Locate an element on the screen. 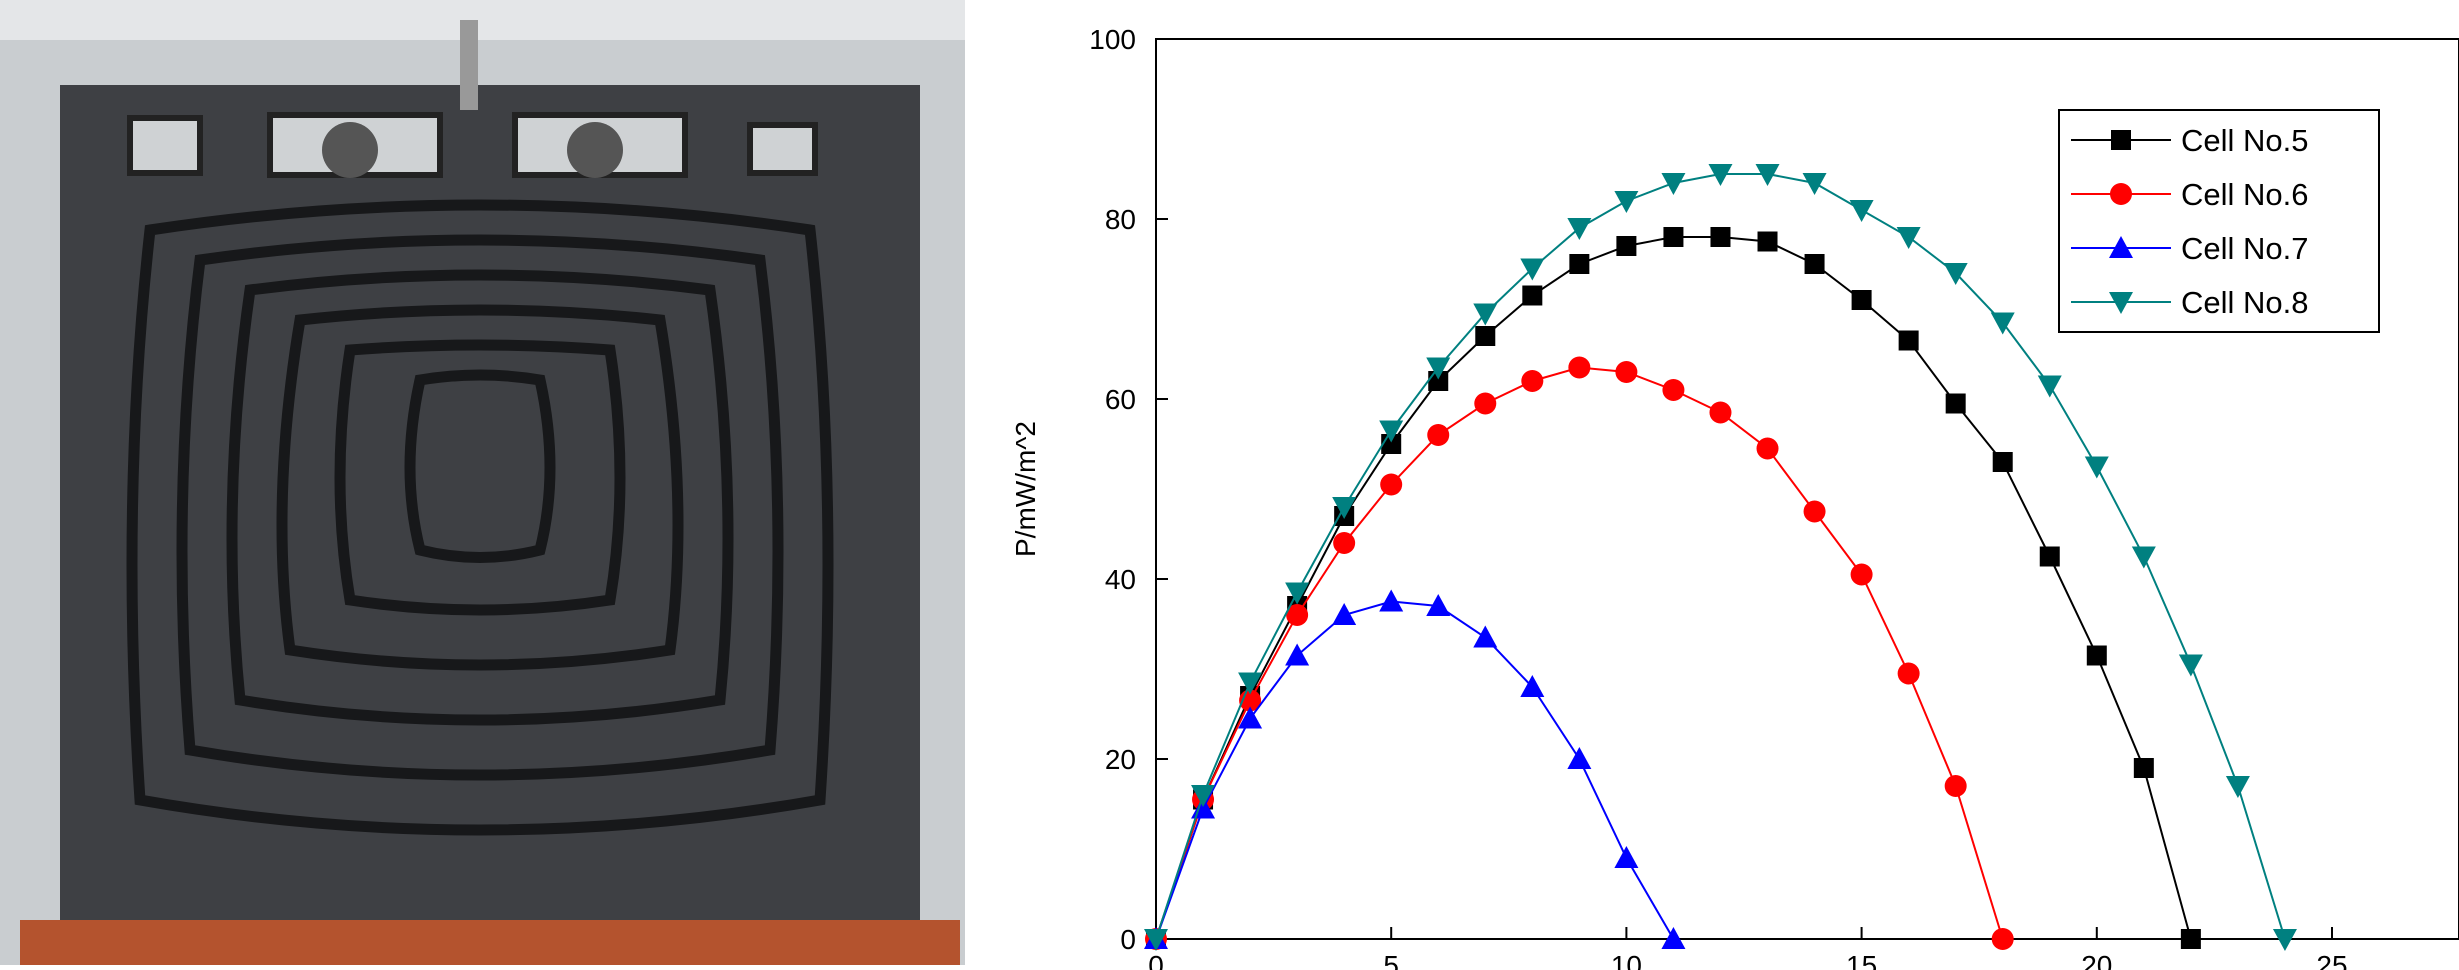 This screenshot has width=2459, height=970. x-tick-label: 15 is located at coordinates (1861, 960).